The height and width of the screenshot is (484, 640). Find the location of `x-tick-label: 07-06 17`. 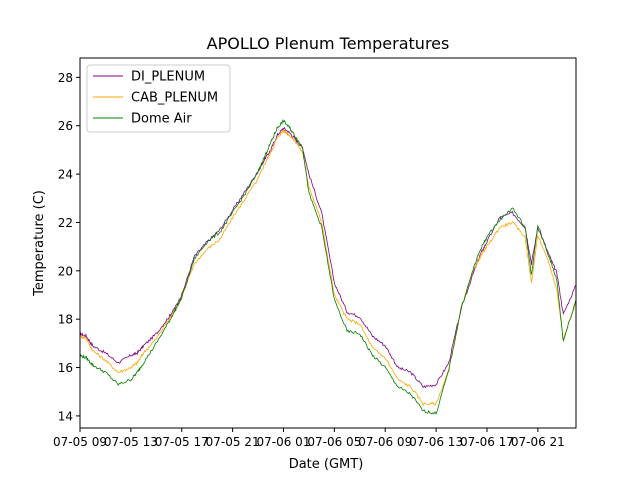

x-tick-label: 07-06 17 is located at coordinates (487, 442).